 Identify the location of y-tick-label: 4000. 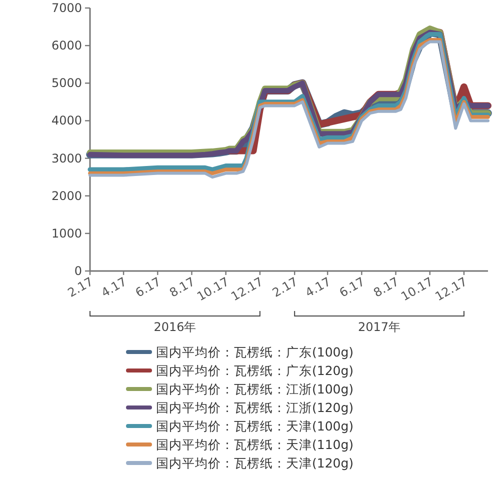
(66, 121).